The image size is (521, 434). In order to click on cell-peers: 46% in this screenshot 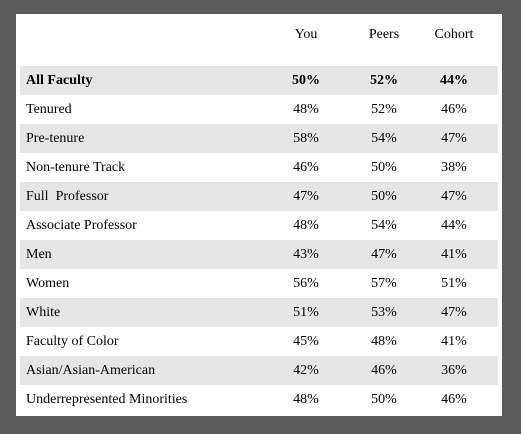, I will do `click(384, 370)`.